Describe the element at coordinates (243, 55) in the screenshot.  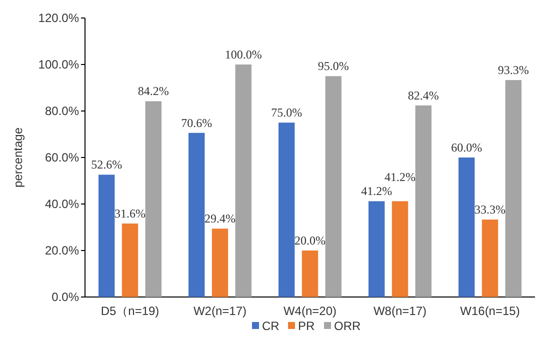
I see `data-label: 100.0%` at that location.